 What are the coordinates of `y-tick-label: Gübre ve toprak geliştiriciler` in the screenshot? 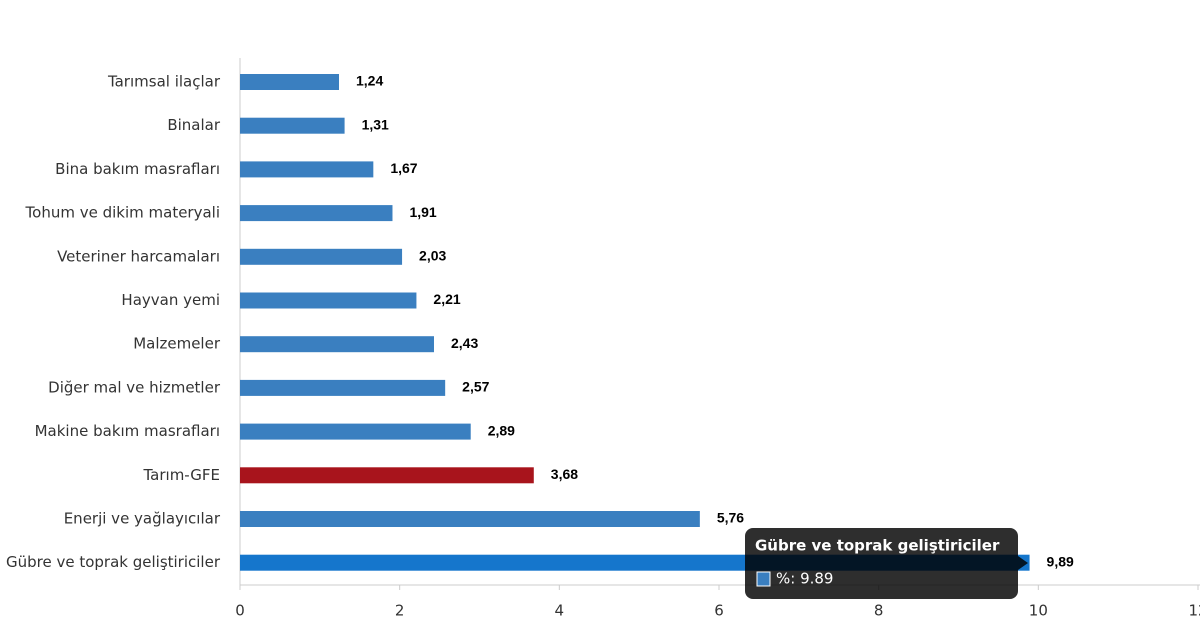 It's located at (113, 562).